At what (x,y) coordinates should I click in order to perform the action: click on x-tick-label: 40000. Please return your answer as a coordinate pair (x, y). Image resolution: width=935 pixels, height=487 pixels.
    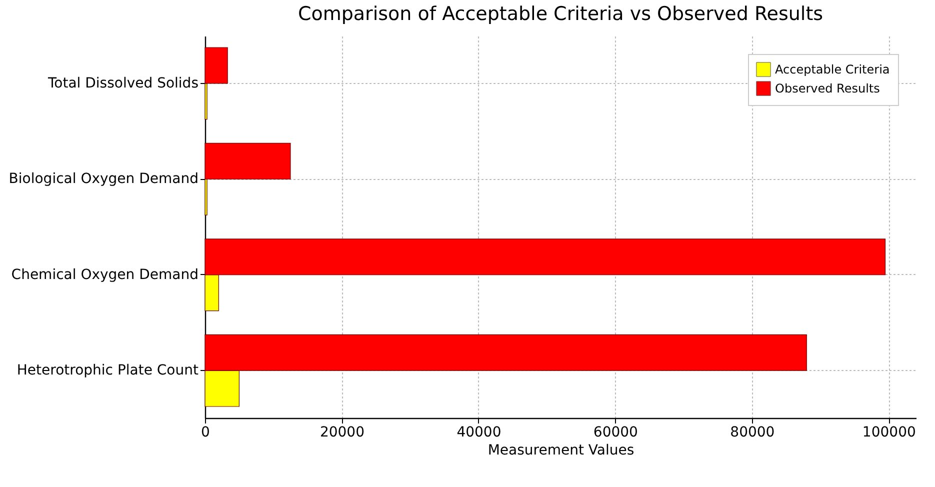
    Looking at the image, I should click on (479, 432).